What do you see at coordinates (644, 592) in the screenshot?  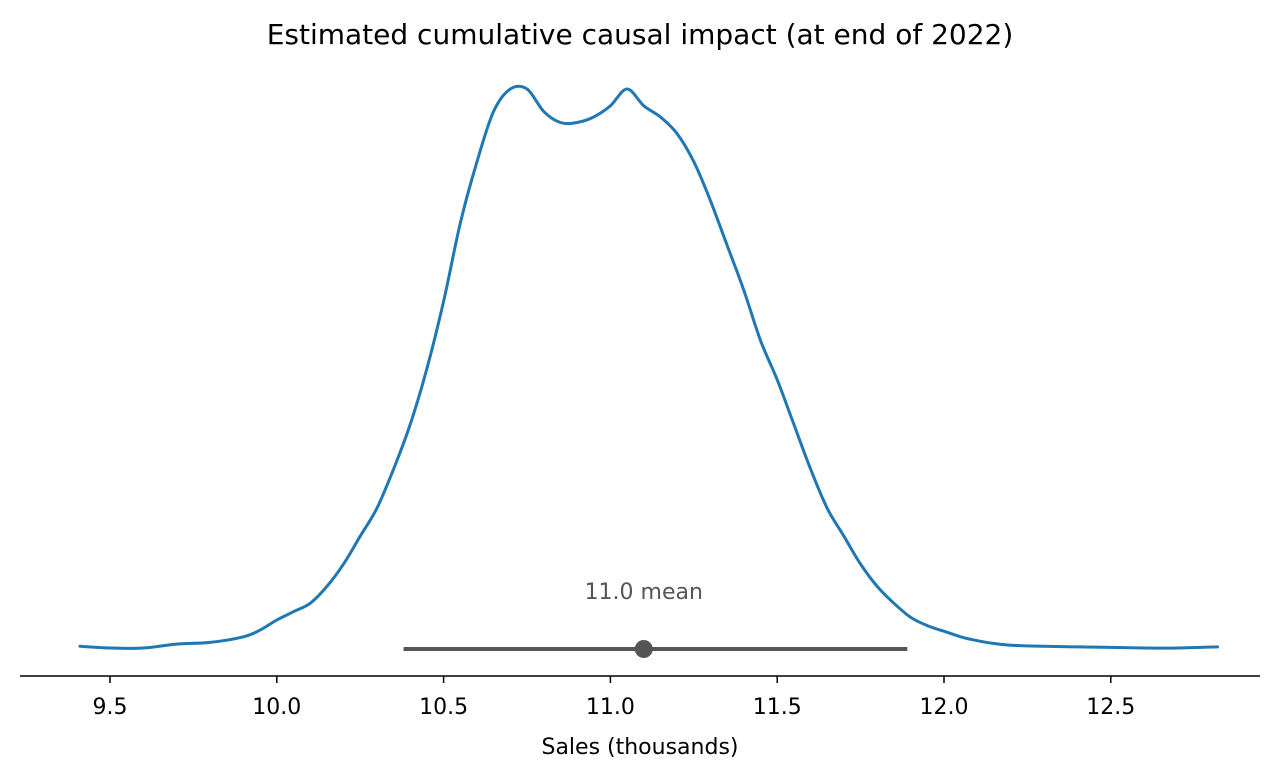 I see `mean-label: 11.0 mean` at bounding box center [644, 592].